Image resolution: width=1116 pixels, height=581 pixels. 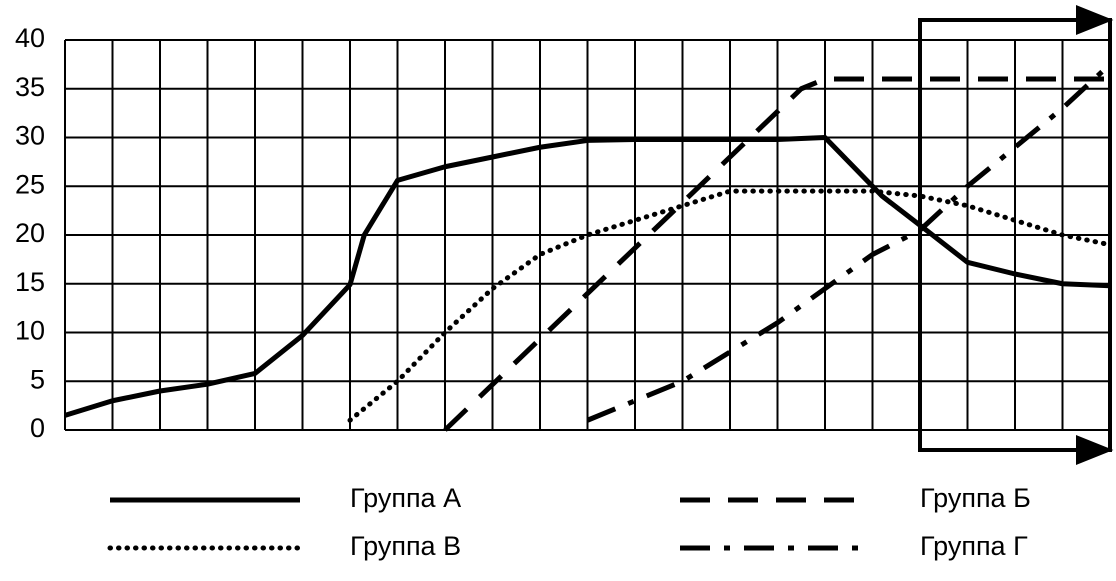 I want to click on y-tick-label: 40, so click(x=30, y=38).